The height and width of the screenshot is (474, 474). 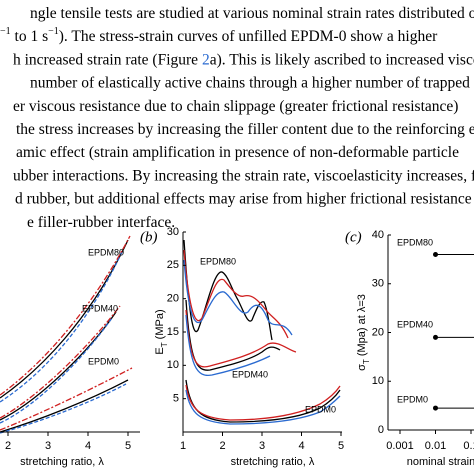 What do you see at coordinates (468, 446) in the screenshot?
I see `x-tick-label: 0.1` at bounding box center [468, 446].